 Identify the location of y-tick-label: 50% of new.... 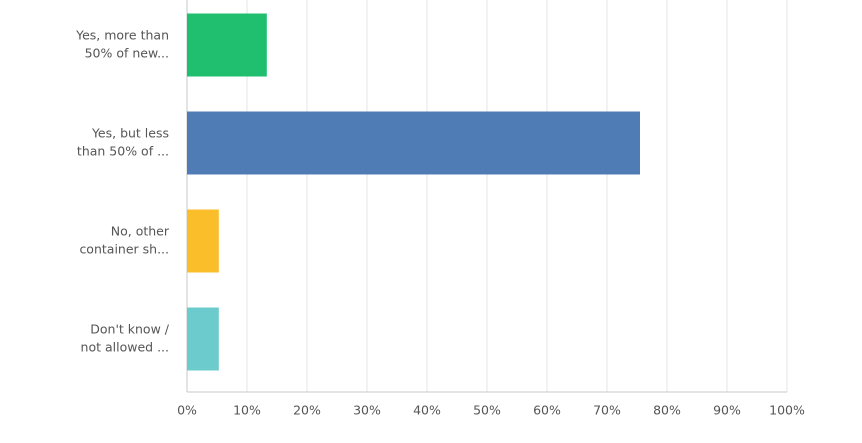
(127, 53).